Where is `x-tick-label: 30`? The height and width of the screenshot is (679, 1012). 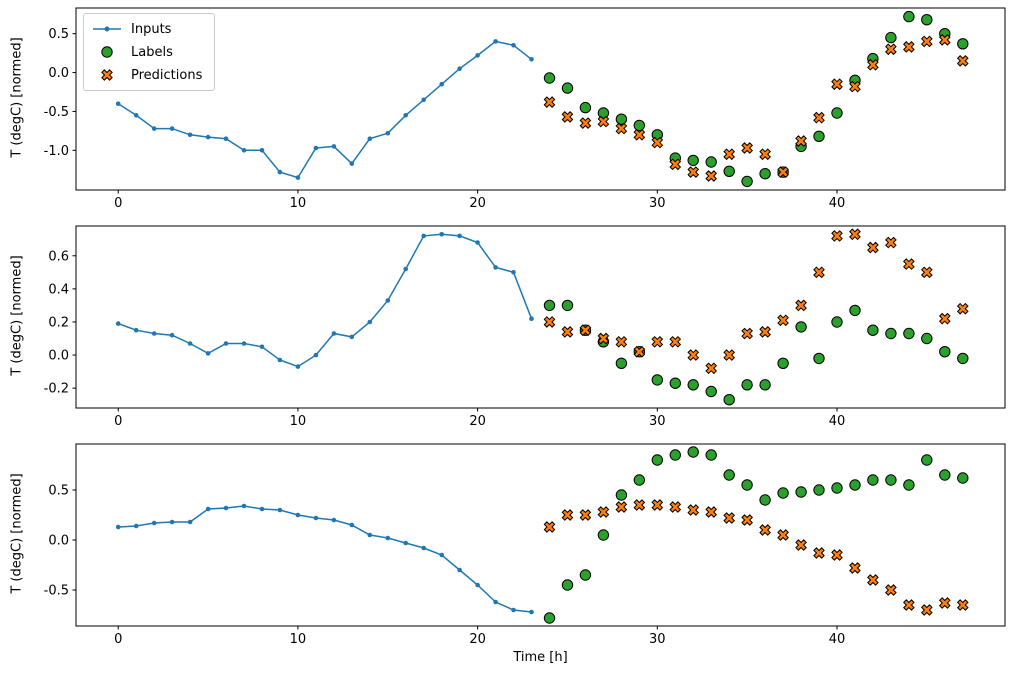
x-tick-label: 30 is located at coordinates (657, 421).